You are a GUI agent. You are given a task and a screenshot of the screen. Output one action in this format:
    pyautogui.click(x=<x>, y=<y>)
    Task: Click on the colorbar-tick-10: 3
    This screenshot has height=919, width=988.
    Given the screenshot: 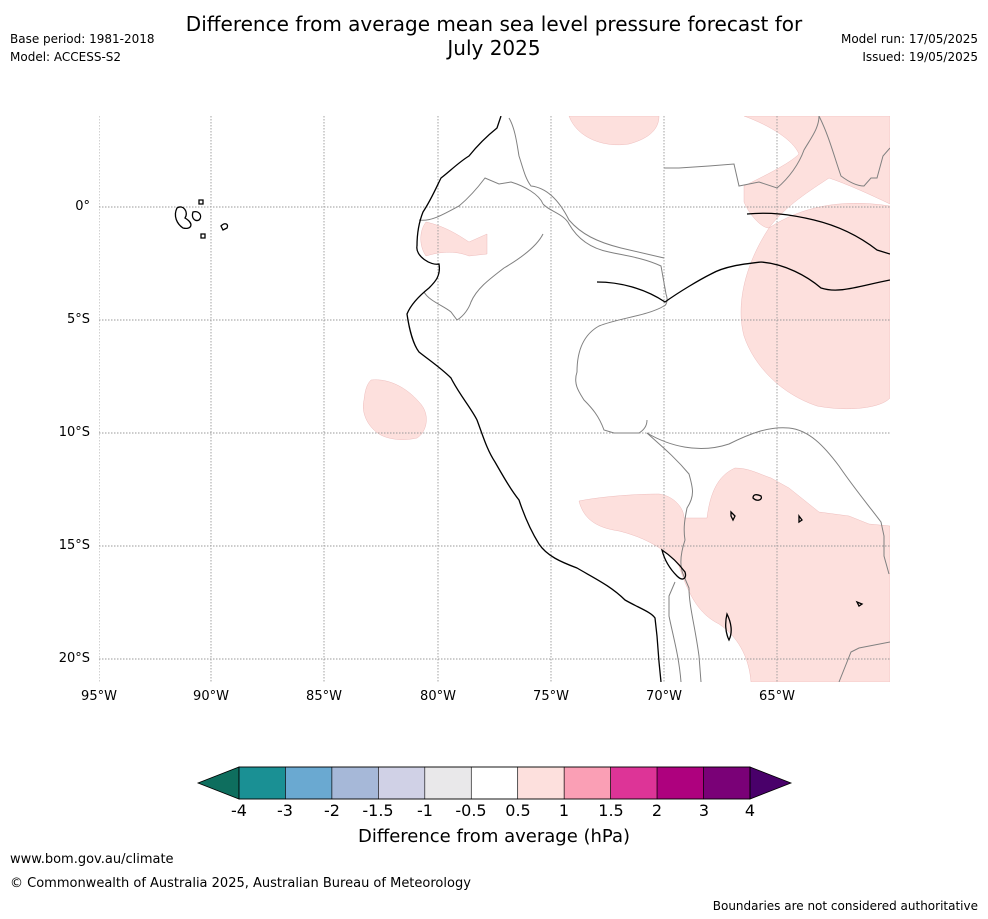 What is the action you would take?
    pyautogui.click(x=704, y=810)
    